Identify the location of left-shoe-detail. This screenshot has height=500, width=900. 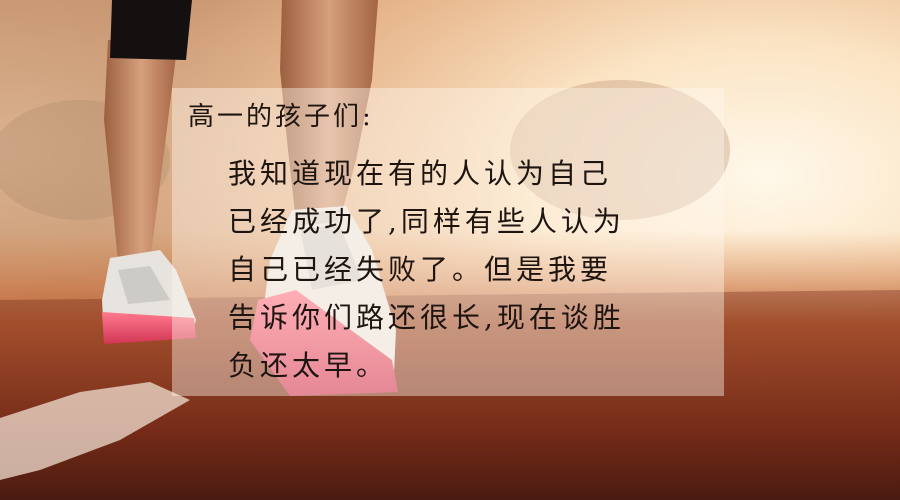
(144, 285).